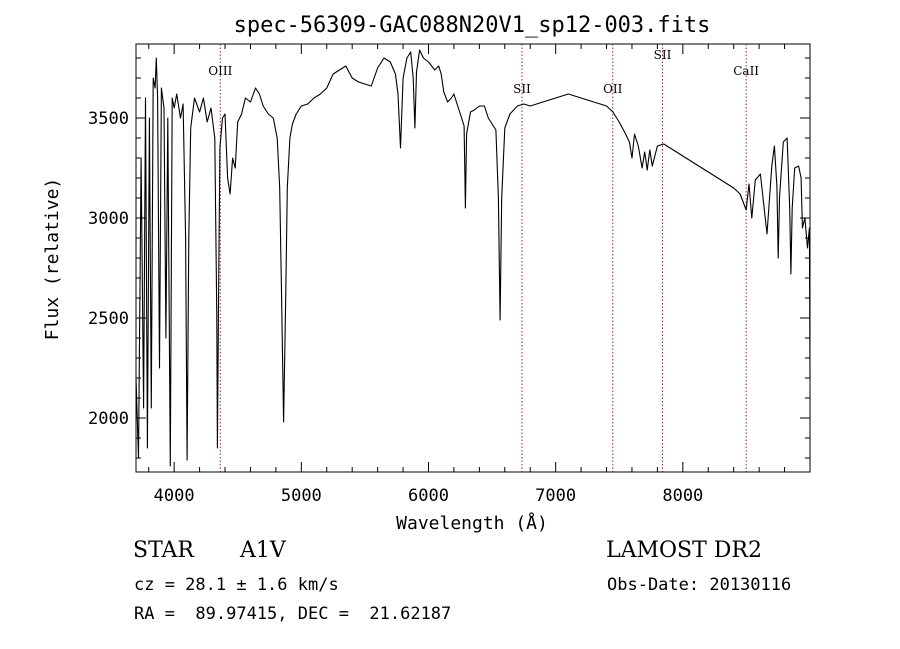  What do you see at coordinates (522, 89) in the screenshot?
I see `marker-label-1: SII` at bounding box center [522, 89].